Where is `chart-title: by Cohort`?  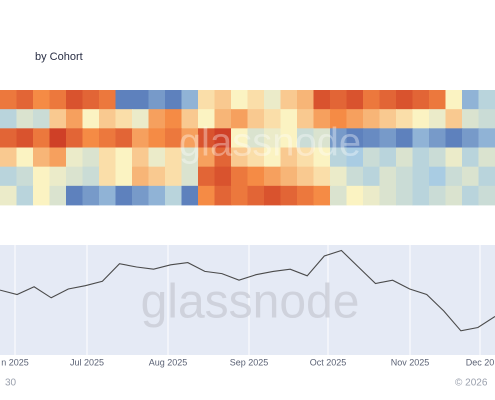
chart-title: by Cohort is located at coordinates (59, 57).